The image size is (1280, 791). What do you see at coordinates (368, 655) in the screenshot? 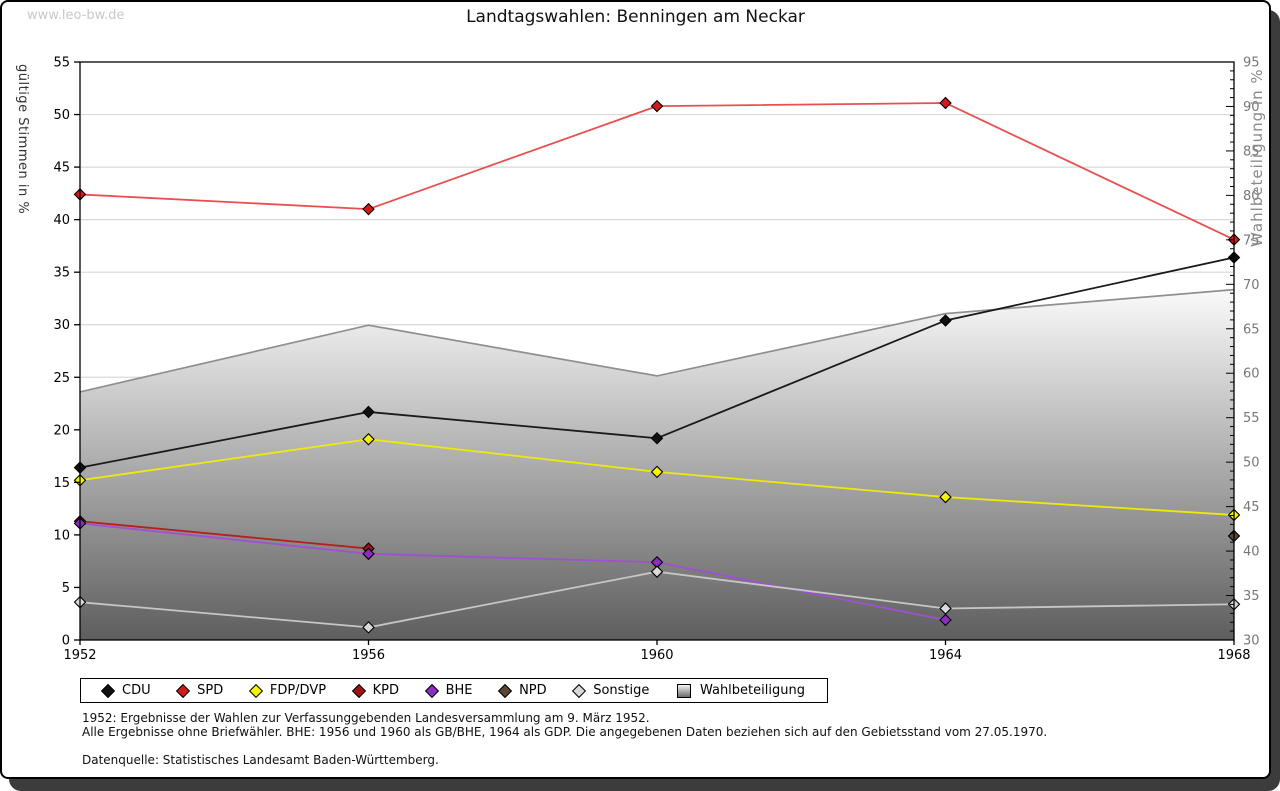
I see `svg-text: 1956` at bounding box center [368, 655].